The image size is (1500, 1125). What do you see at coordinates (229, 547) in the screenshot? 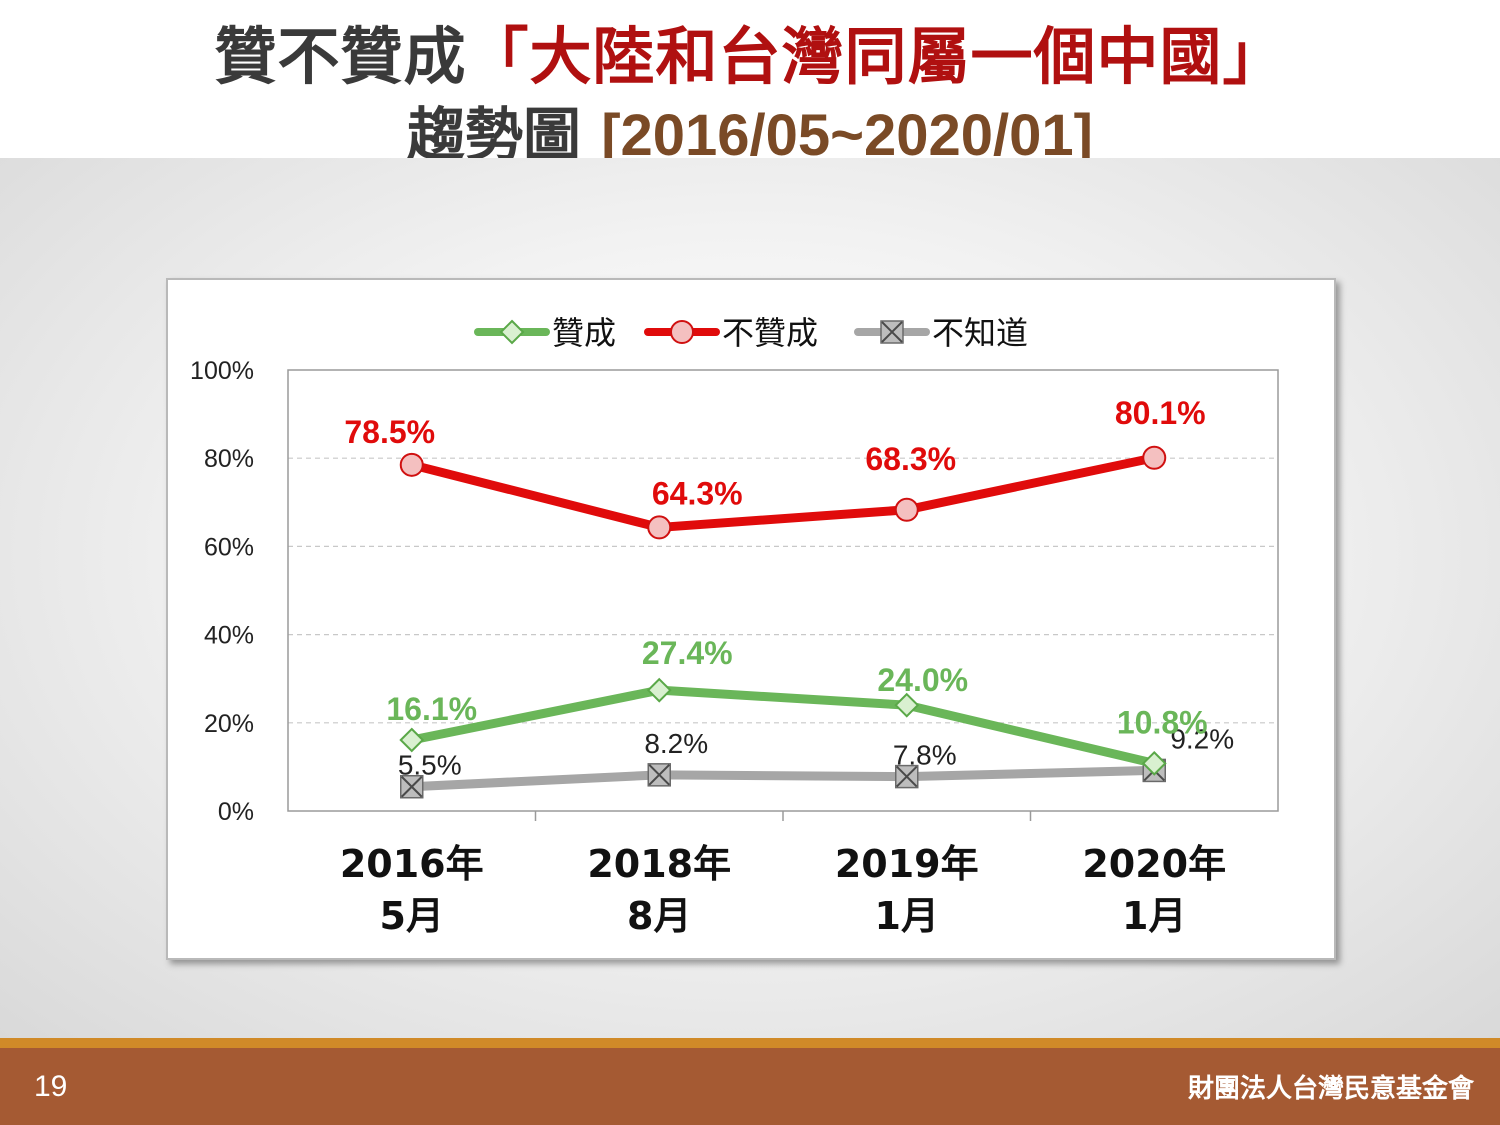
I see `y-tick-label: 60%` at bounding box center [229, 547].